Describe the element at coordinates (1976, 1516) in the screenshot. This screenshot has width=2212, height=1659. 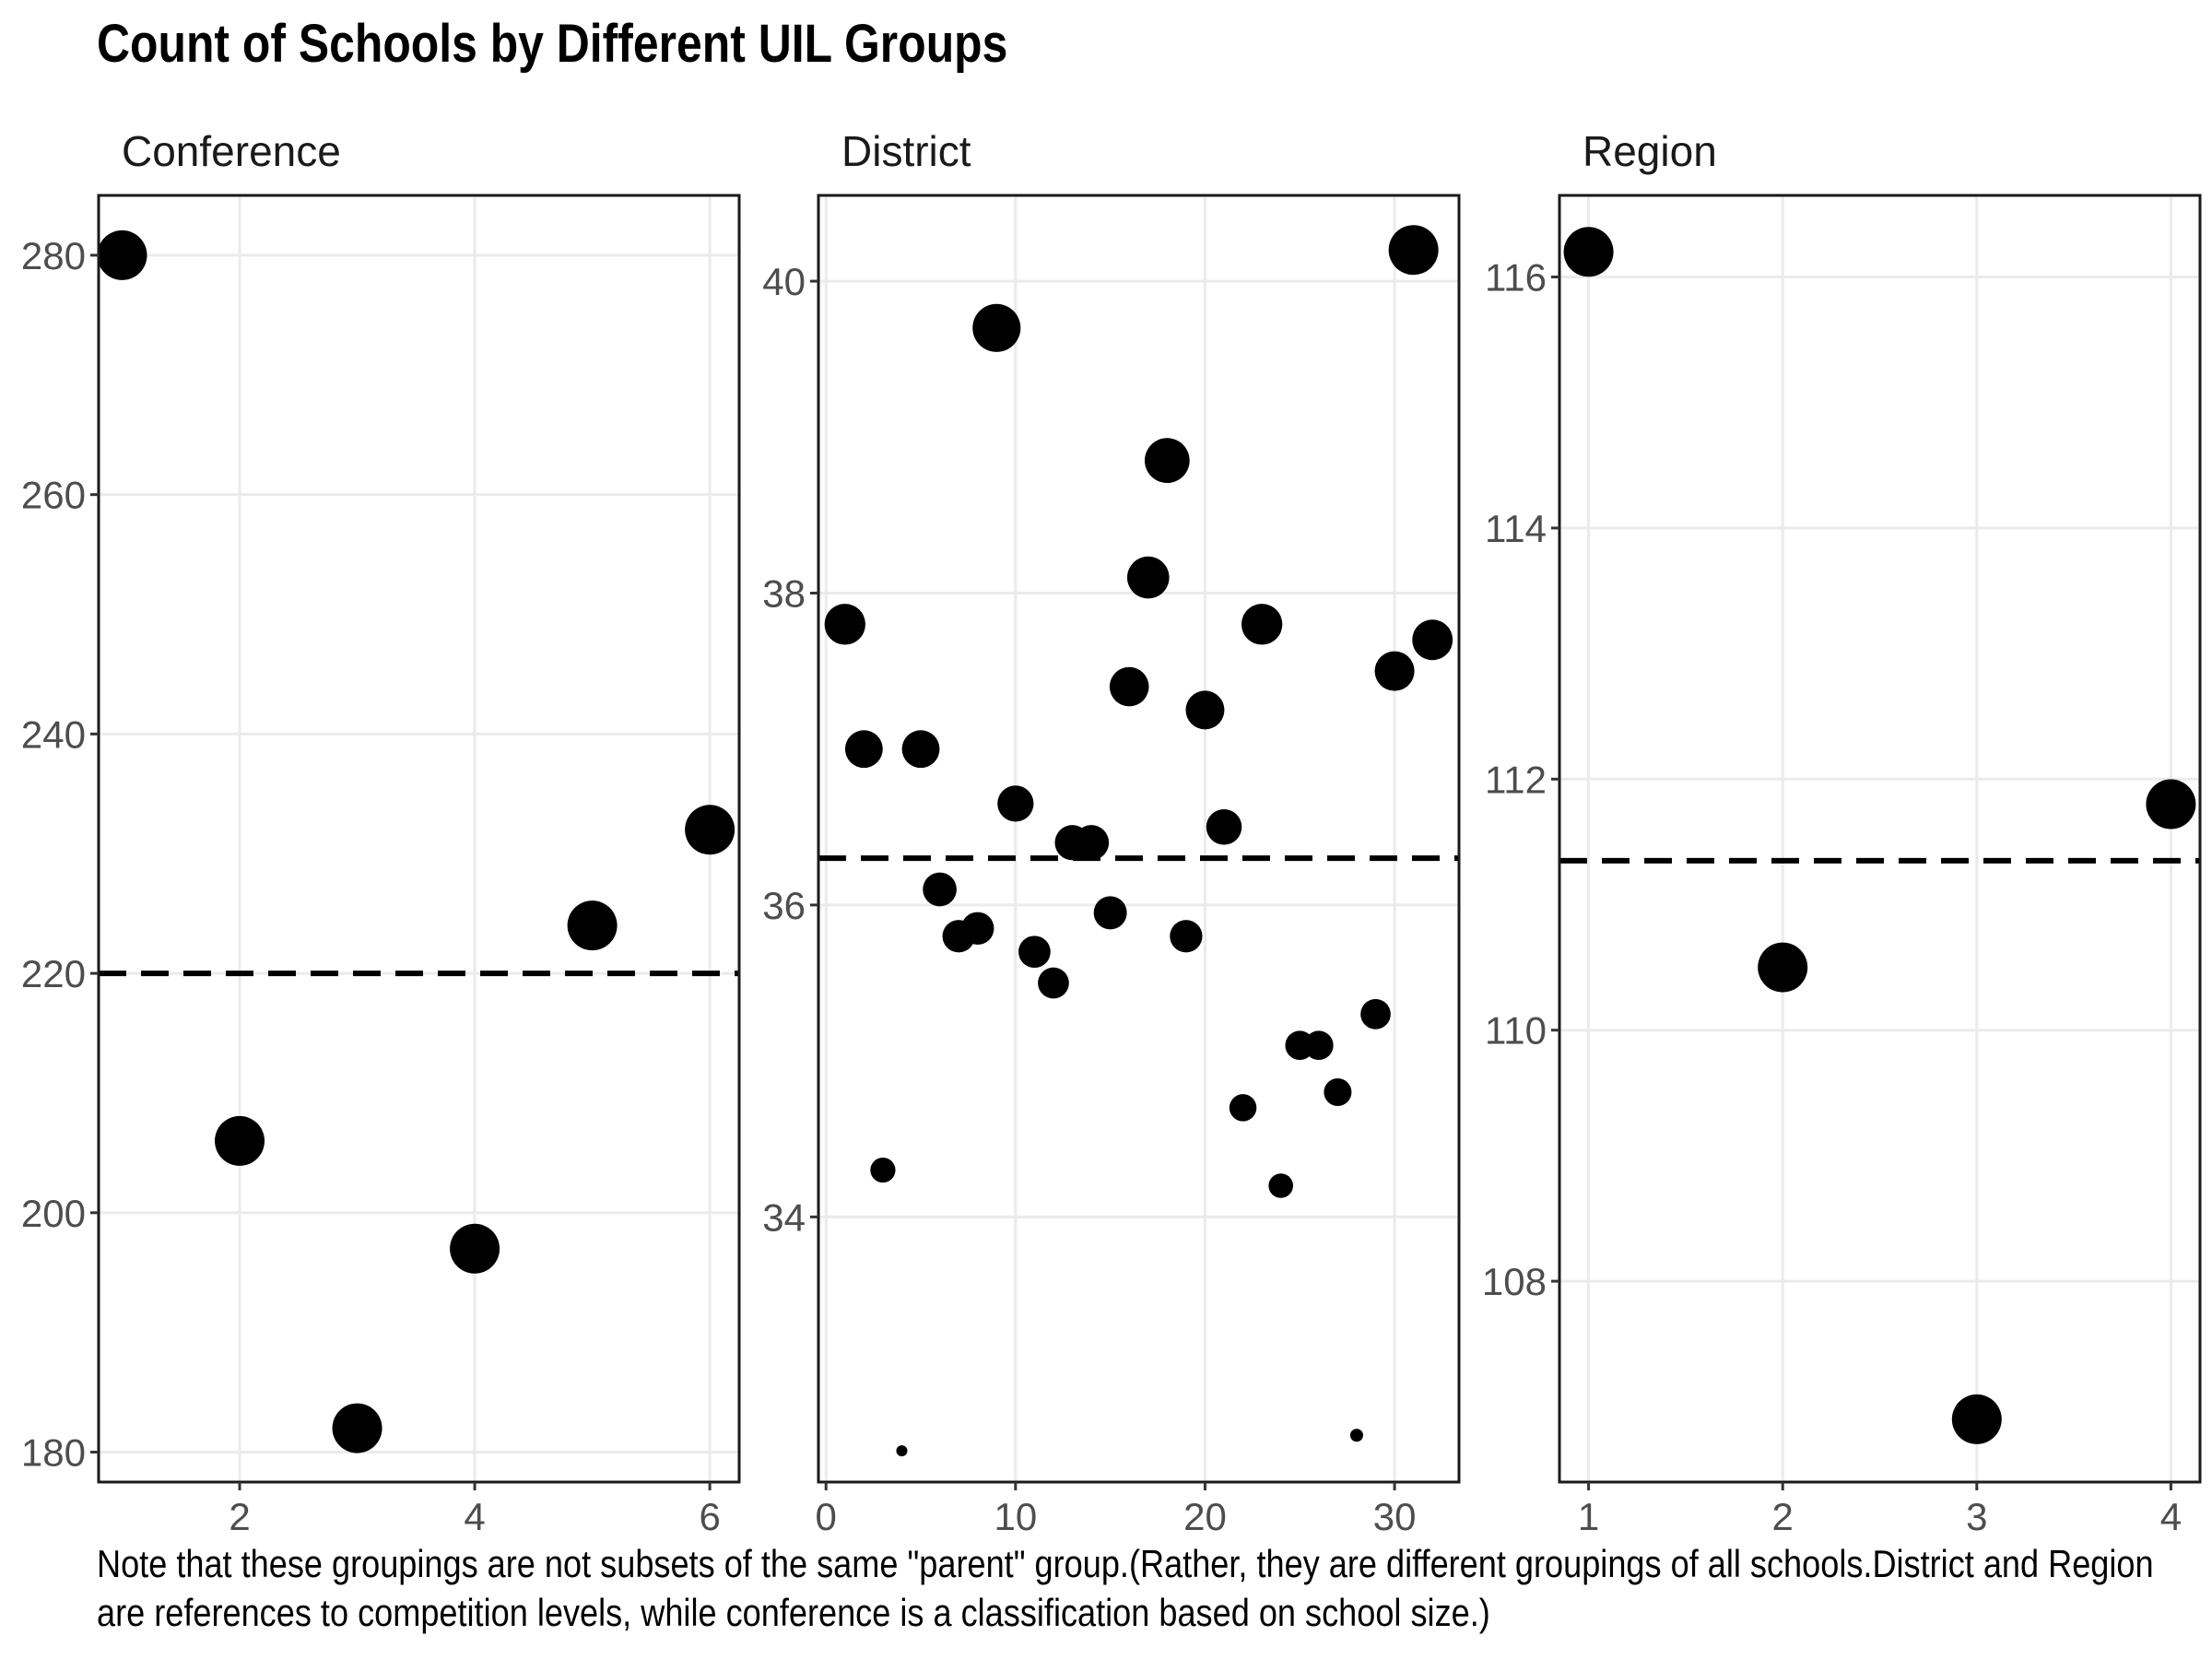
I see `region-x-tick-label: 3` at that location.